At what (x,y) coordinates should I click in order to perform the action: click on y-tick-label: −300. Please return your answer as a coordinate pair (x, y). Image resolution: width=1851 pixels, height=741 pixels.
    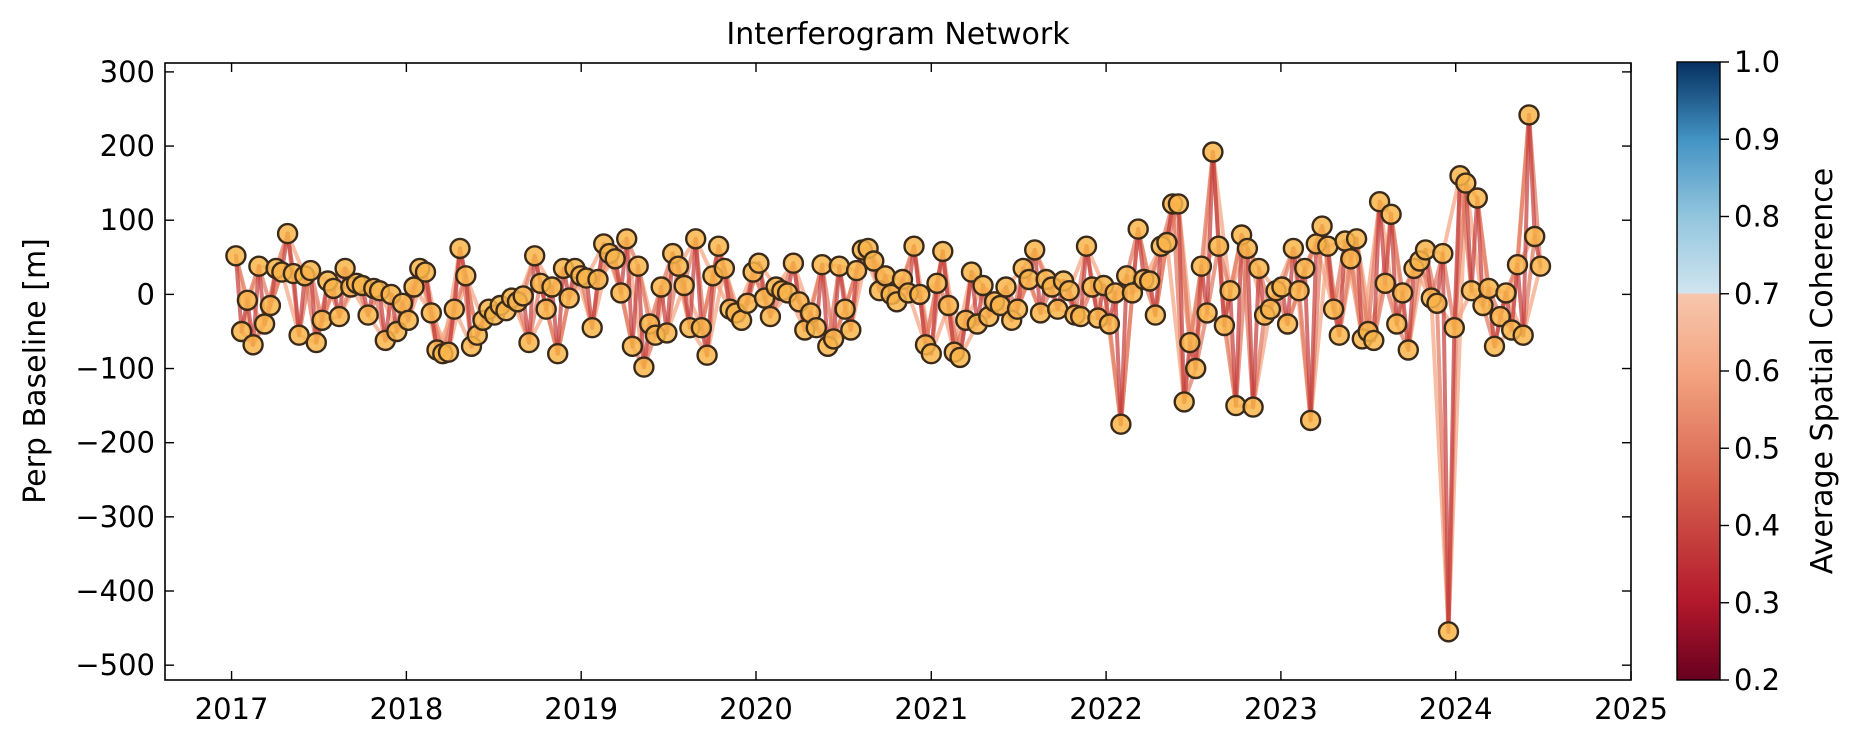
    Looking at the image, I should click on (115, 517).